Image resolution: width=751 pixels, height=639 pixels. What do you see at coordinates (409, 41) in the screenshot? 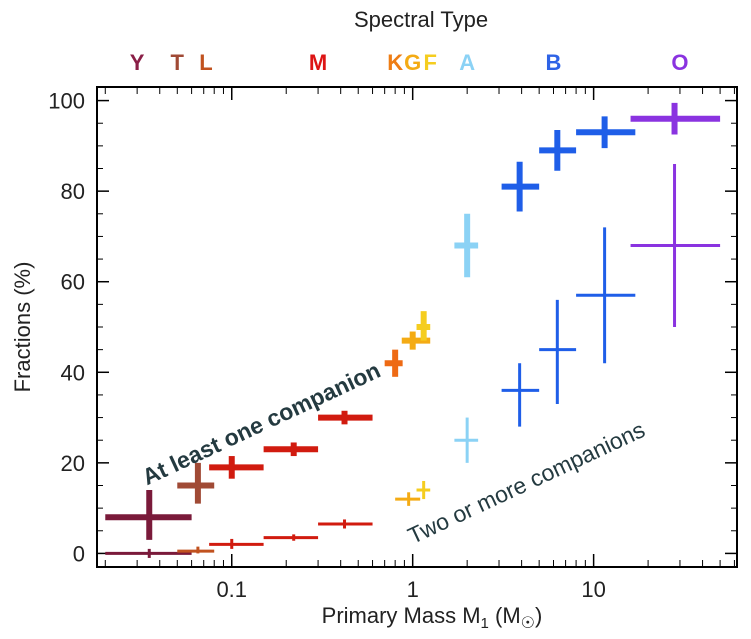
I see `spectral-type-axis: Spectral Type Y T L M K G F A B O` at bounding box center [409, 41].